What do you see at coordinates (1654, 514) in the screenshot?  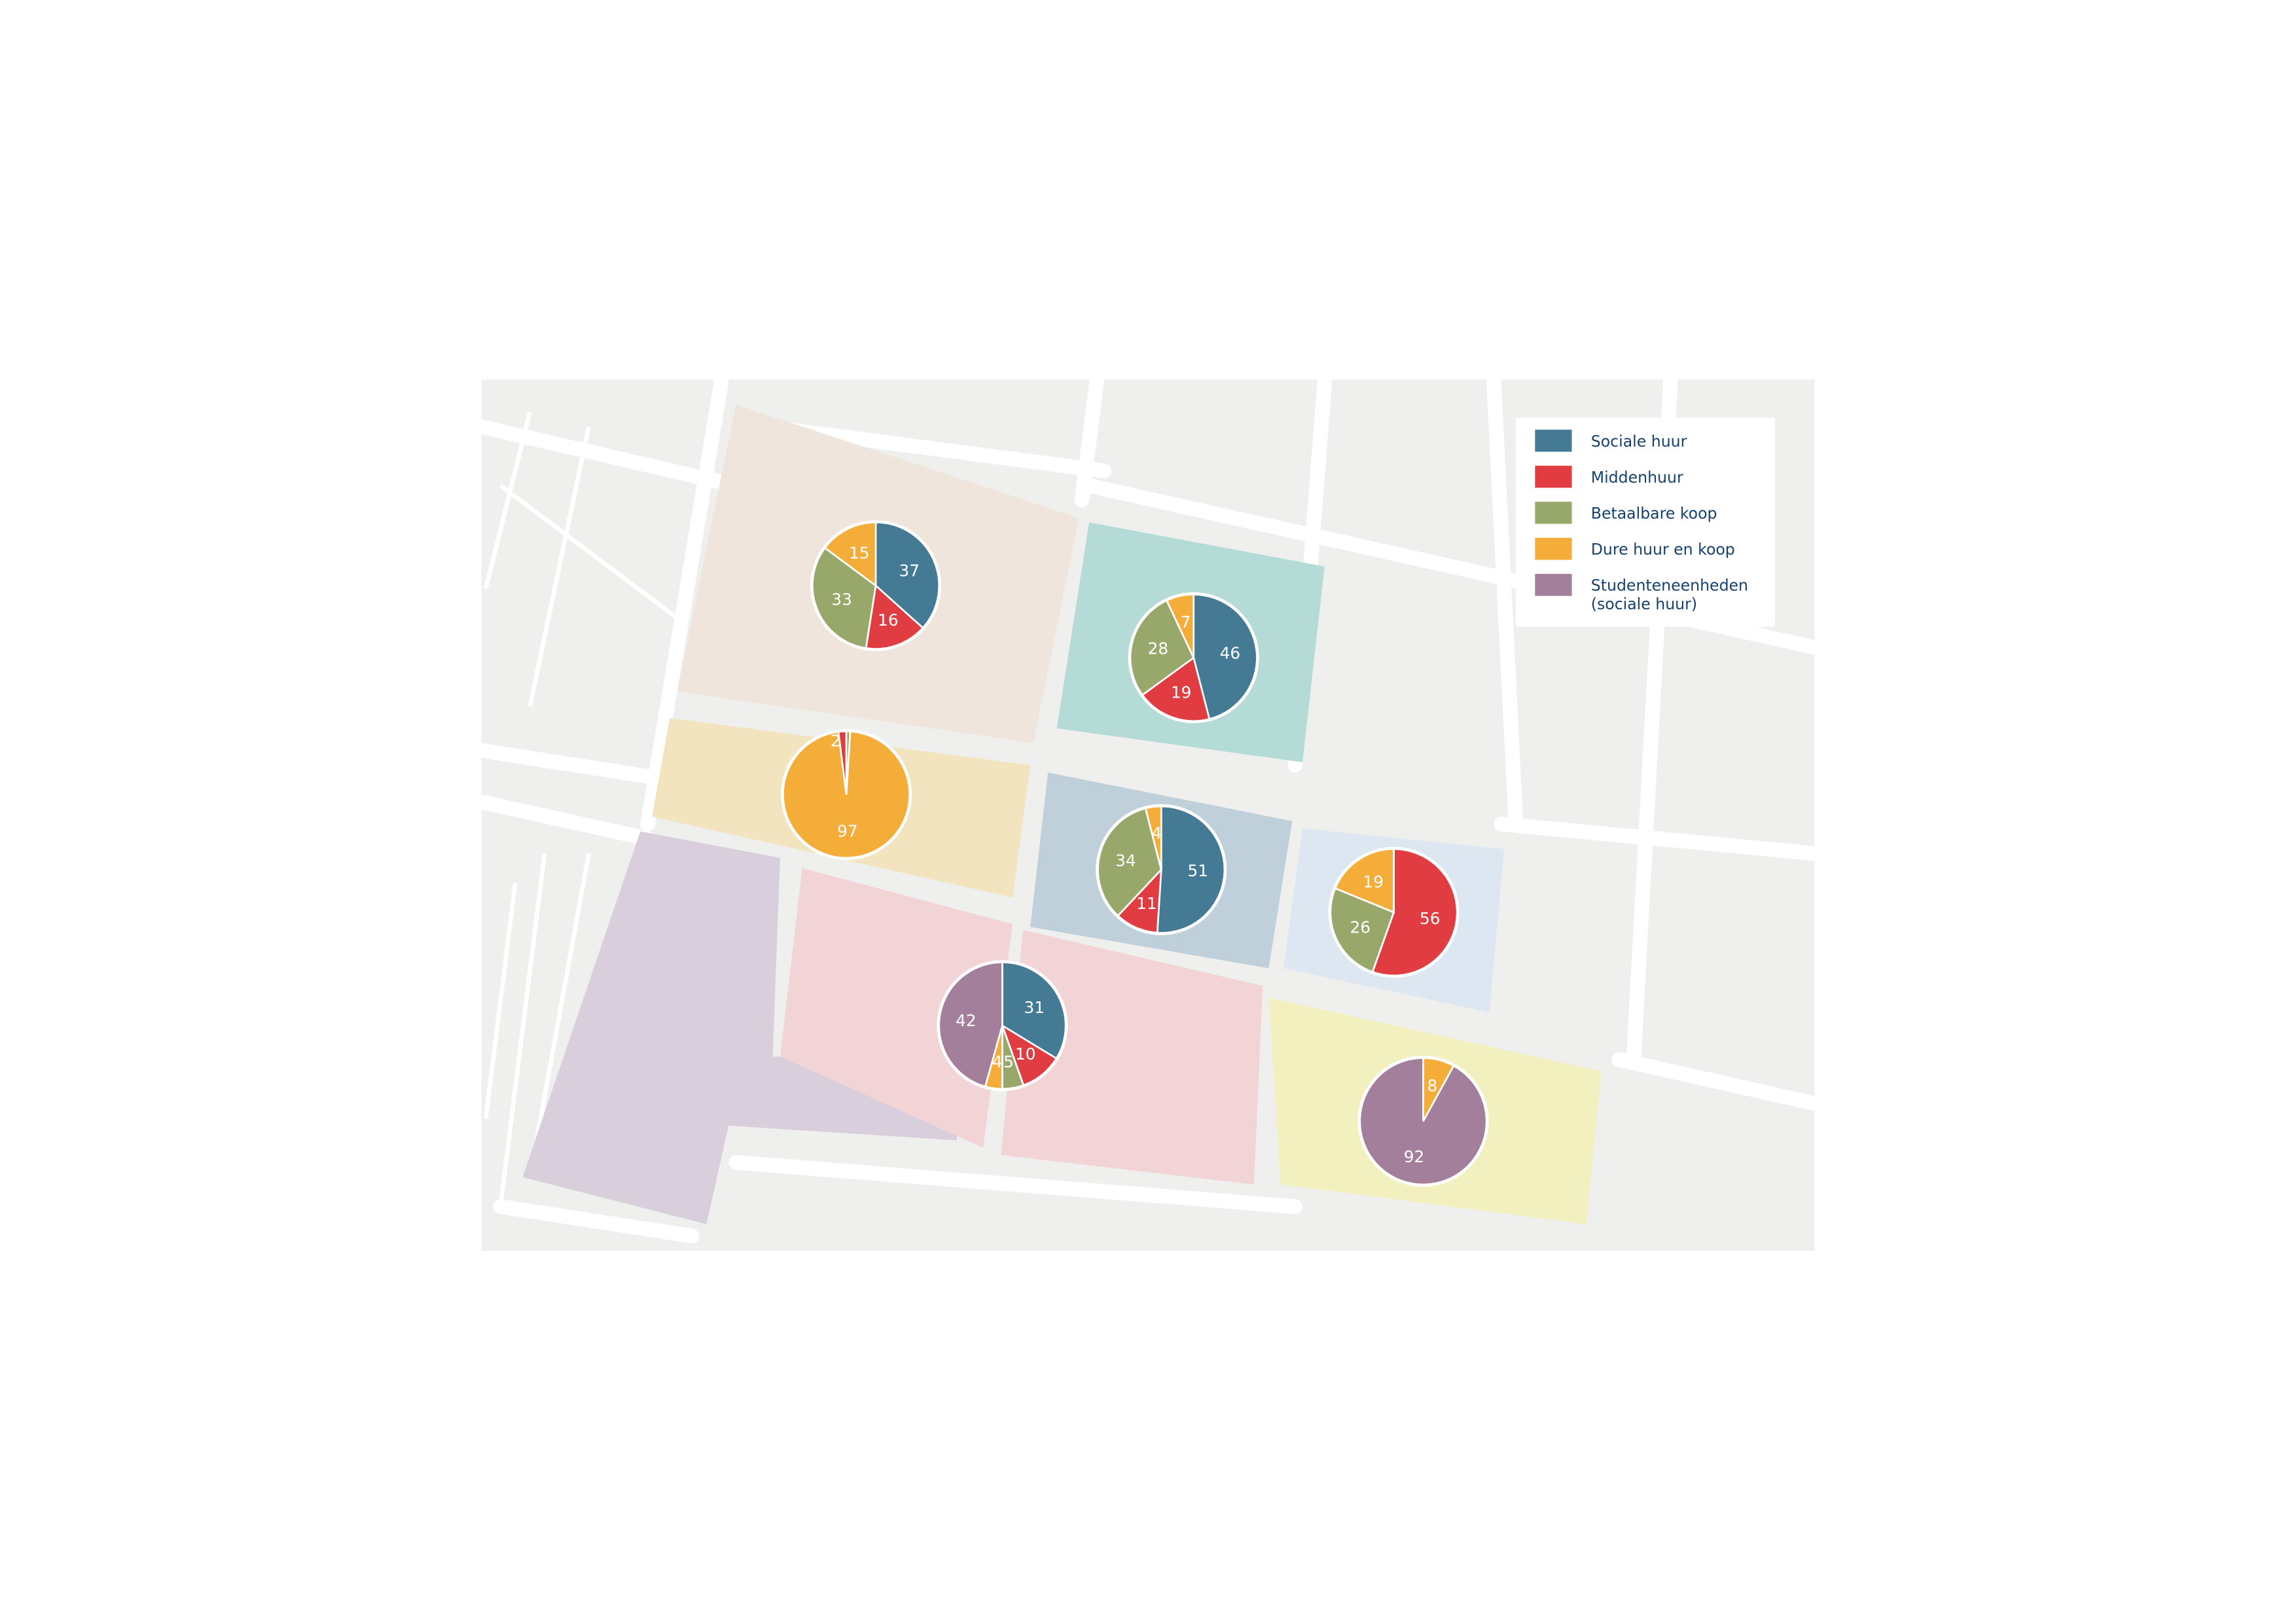 I see `legend-label-betaalbaar: Betaalbare koop` at bounding box center [1654, 514].